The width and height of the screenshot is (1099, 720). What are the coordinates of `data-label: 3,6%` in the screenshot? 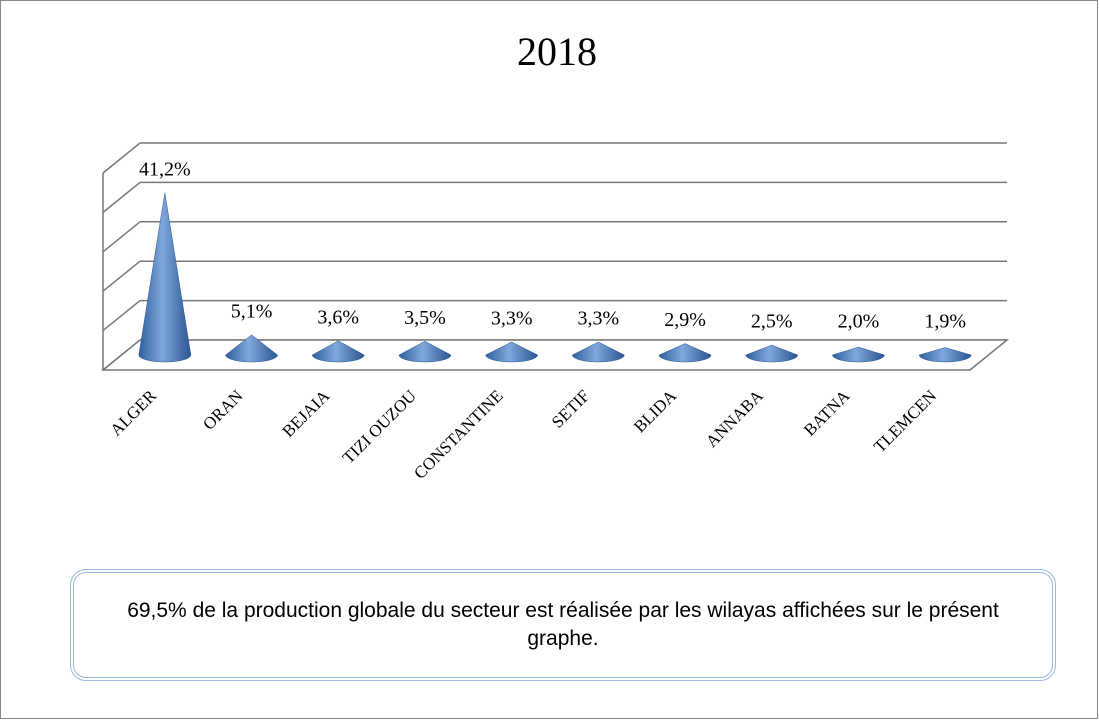 It's located at (338, 317).